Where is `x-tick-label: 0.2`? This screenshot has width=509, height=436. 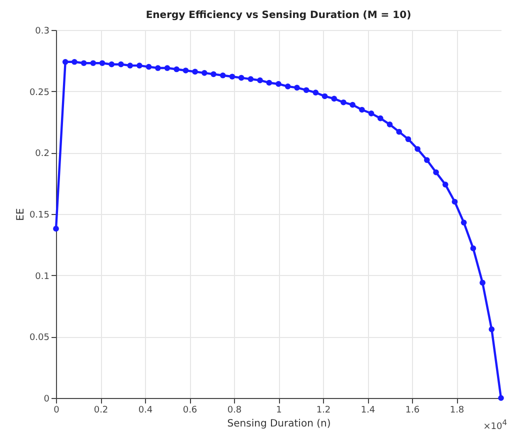 x-tick-label: 0.2 is located at coordinates (101, 411).